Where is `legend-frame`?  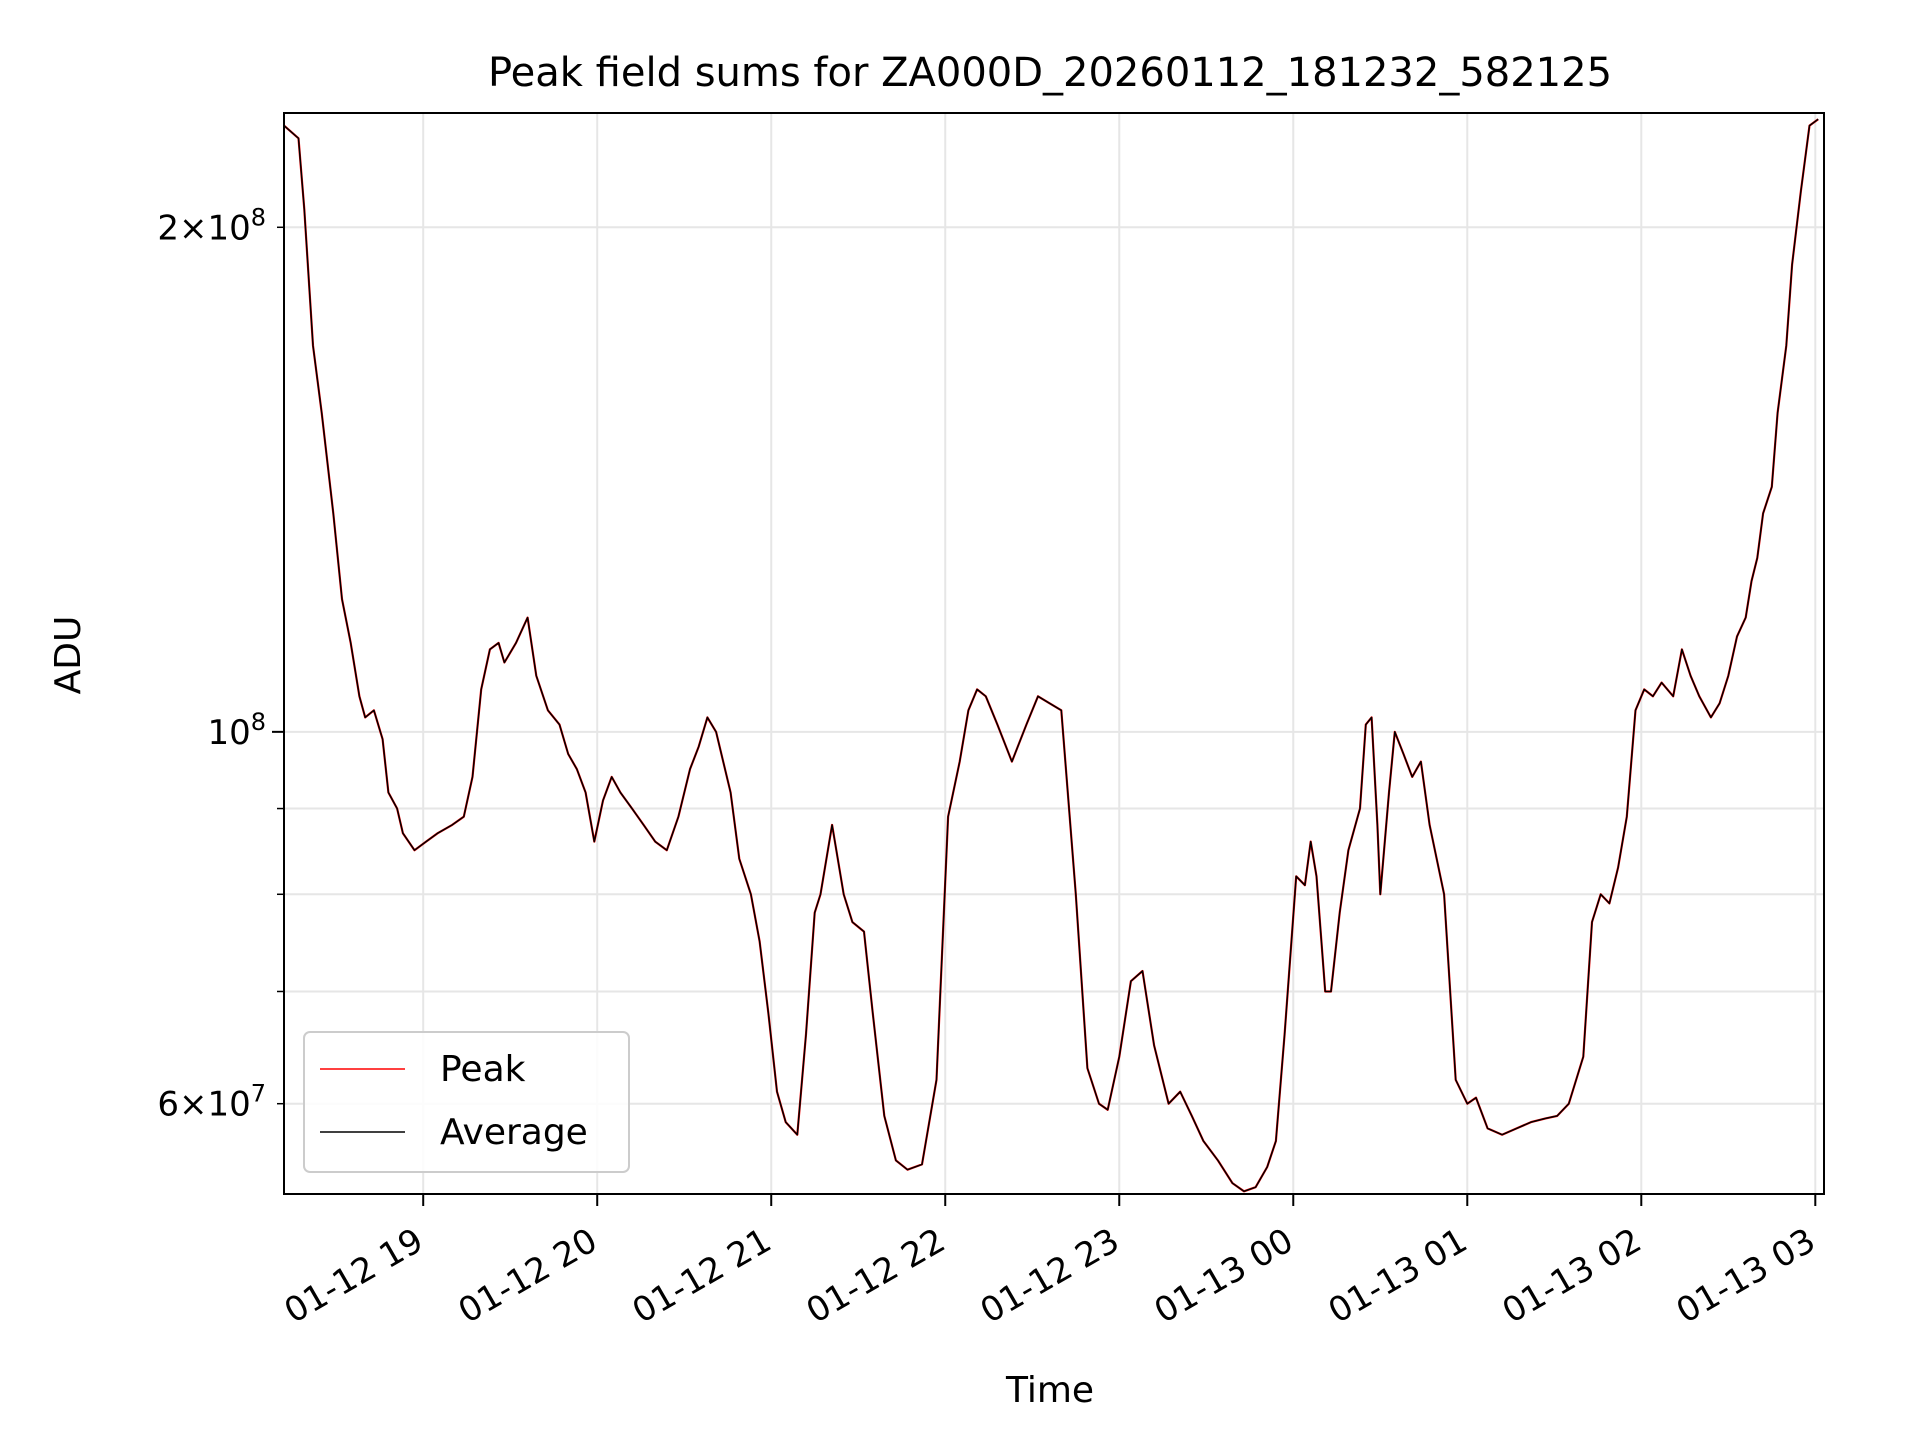
legend-frame is located at coordinates (466, 1102).